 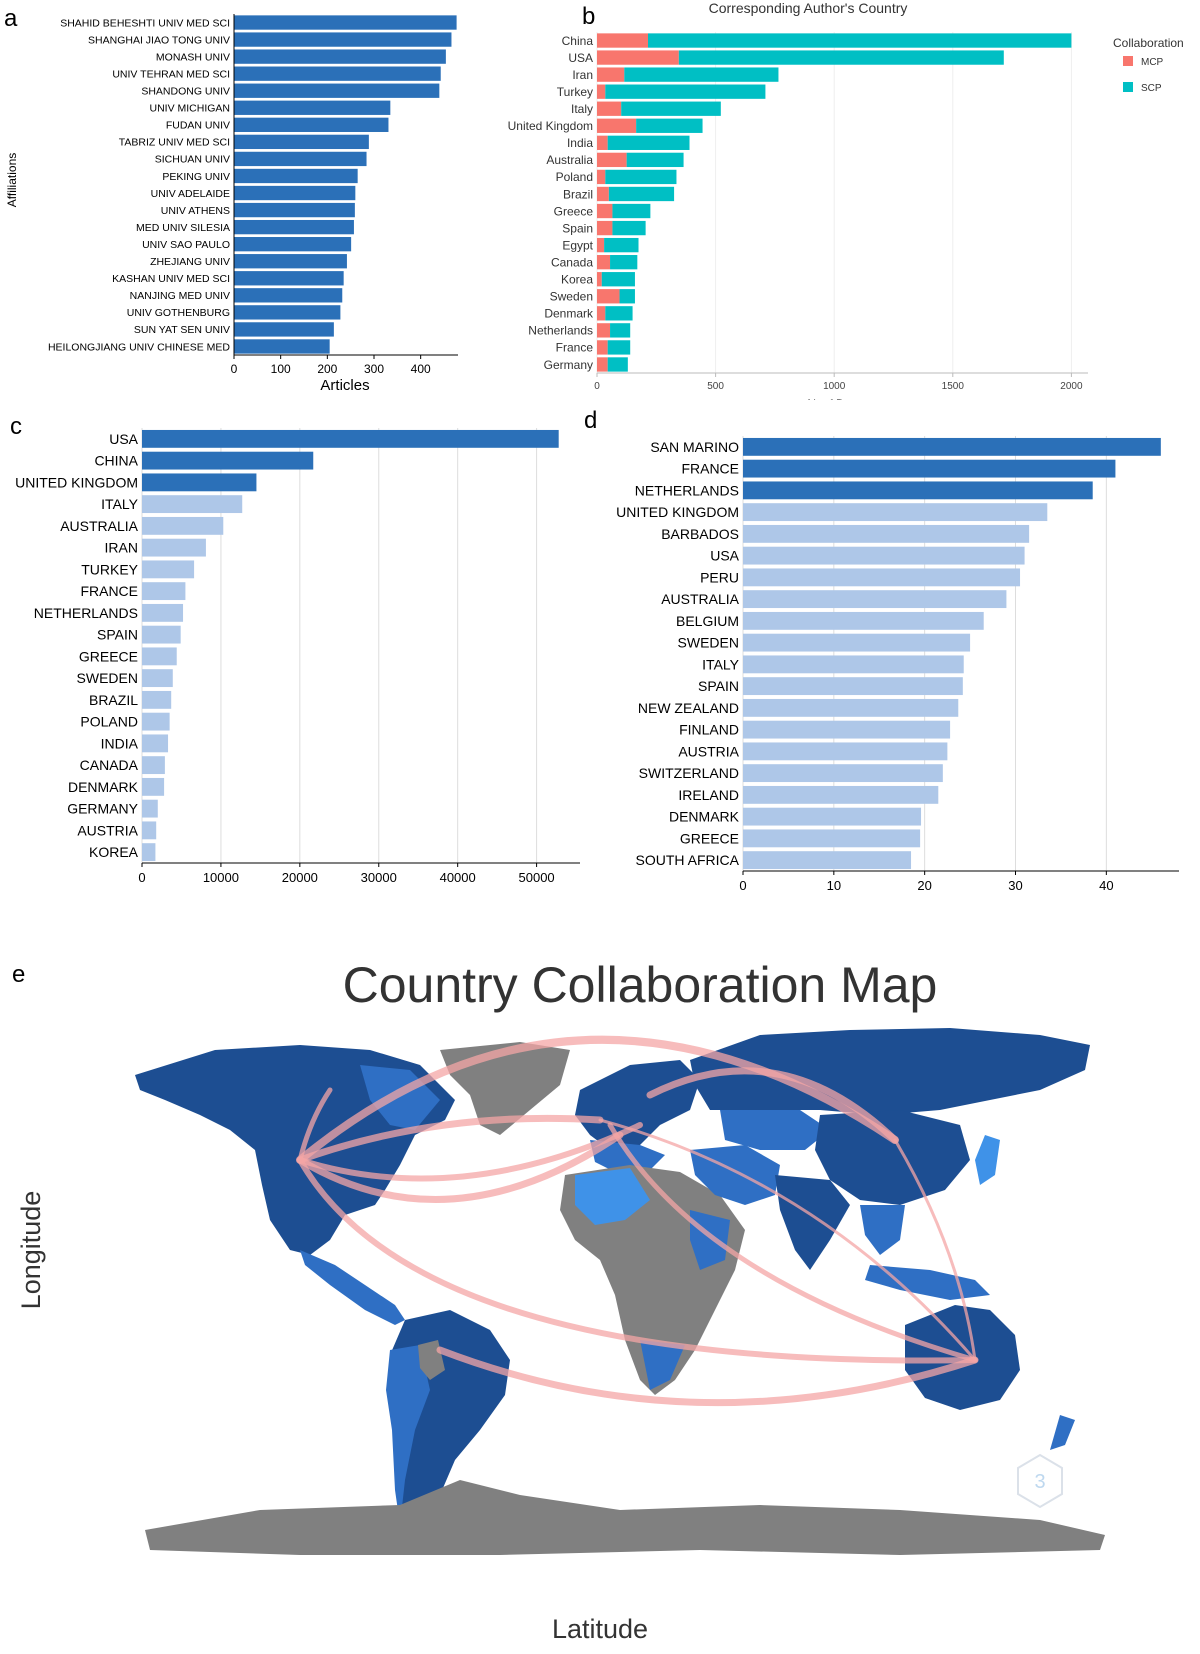 What do you see at coordinates (1106, 885) in the screenshot?
I see `chartd-x-tick-label: 40` at bounding box center [1106, 885].